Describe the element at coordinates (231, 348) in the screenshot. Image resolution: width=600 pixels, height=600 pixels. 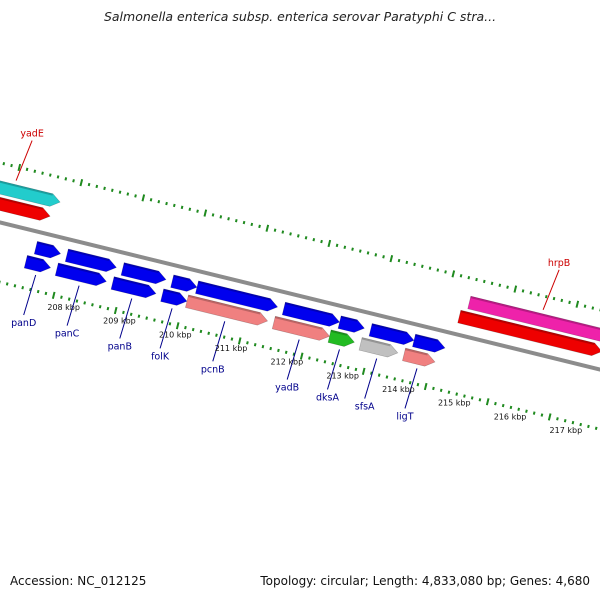
I see `kbp-label: 211 kbp` at that location.